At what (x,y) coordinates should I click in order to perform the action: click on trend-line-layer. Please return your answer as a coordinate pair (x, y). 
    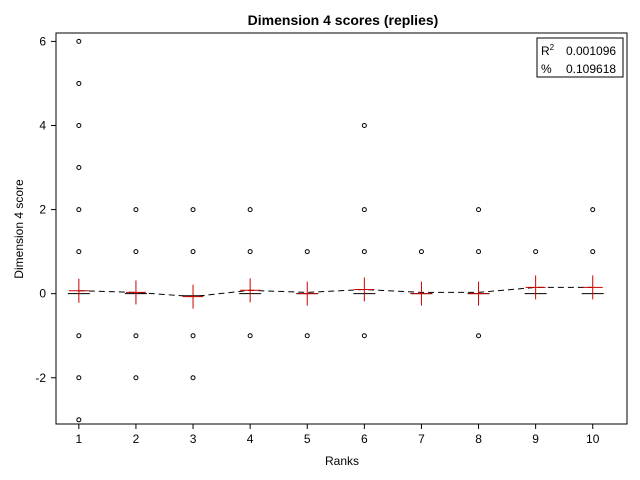
    Looking at the image, I should click on (335, 292).